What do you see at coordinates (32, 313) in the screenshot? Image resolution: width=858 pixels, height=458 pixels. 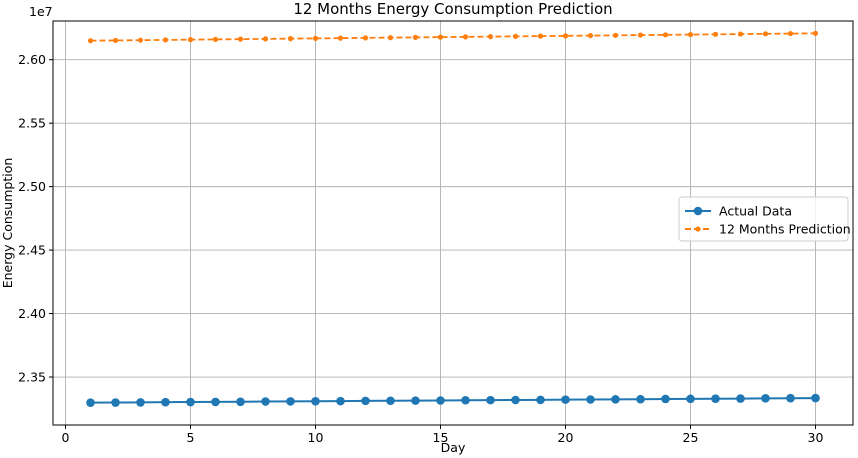 I see `y-tick-label: 2.40` at bounding box center [32, 313].